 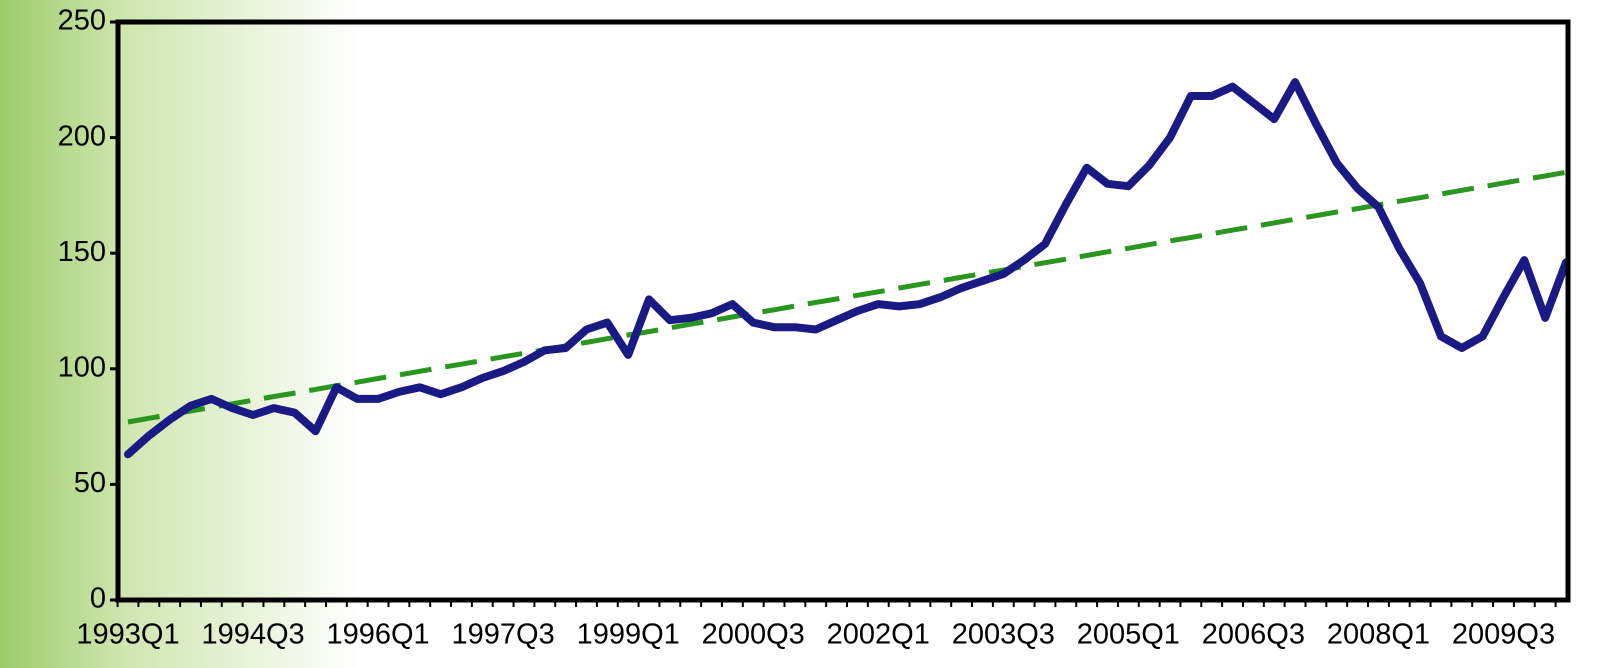 What do you see at coordinates (82, 367) in the screenshot?
I see `y-tick-label: 100` at bounding box center [82, 367].